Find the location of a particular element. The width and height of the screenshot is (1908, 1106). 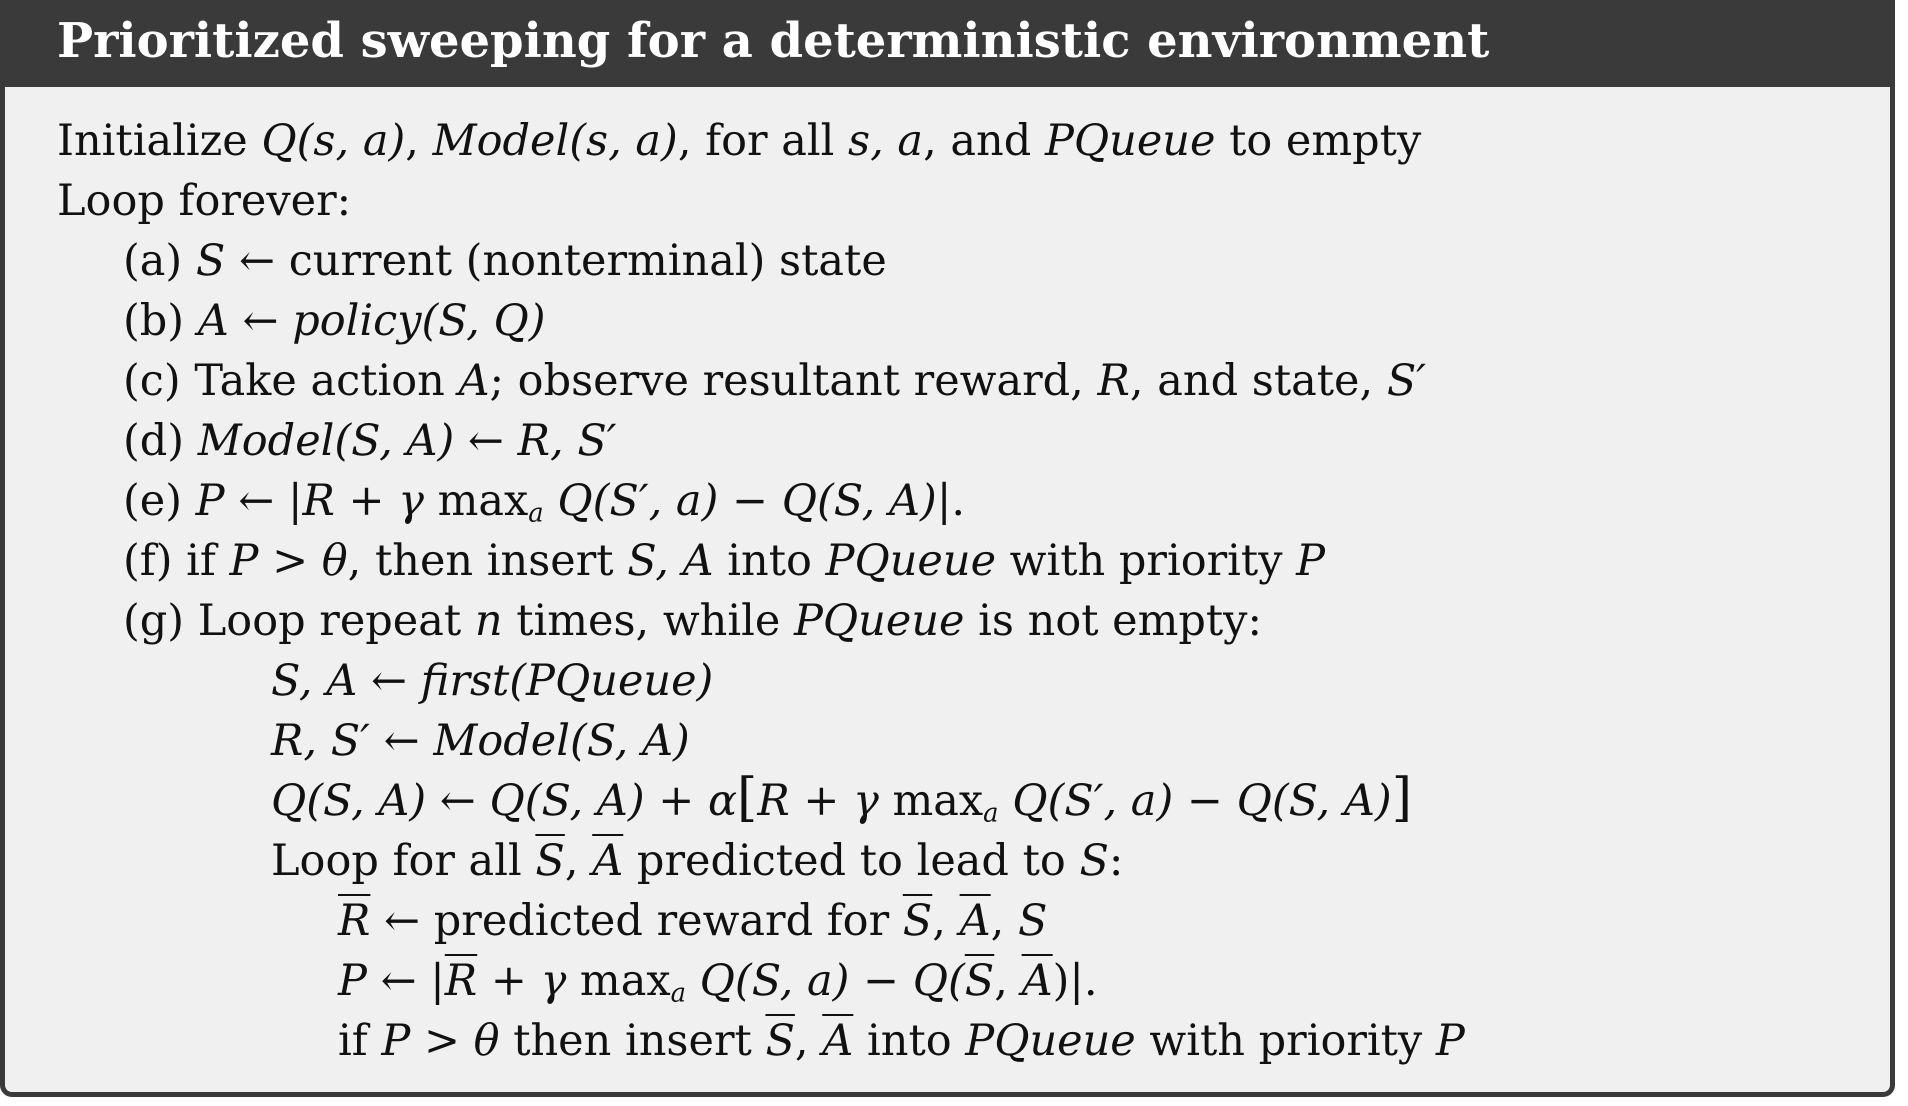

step-label: (b) is located at coordinates (160, 321).